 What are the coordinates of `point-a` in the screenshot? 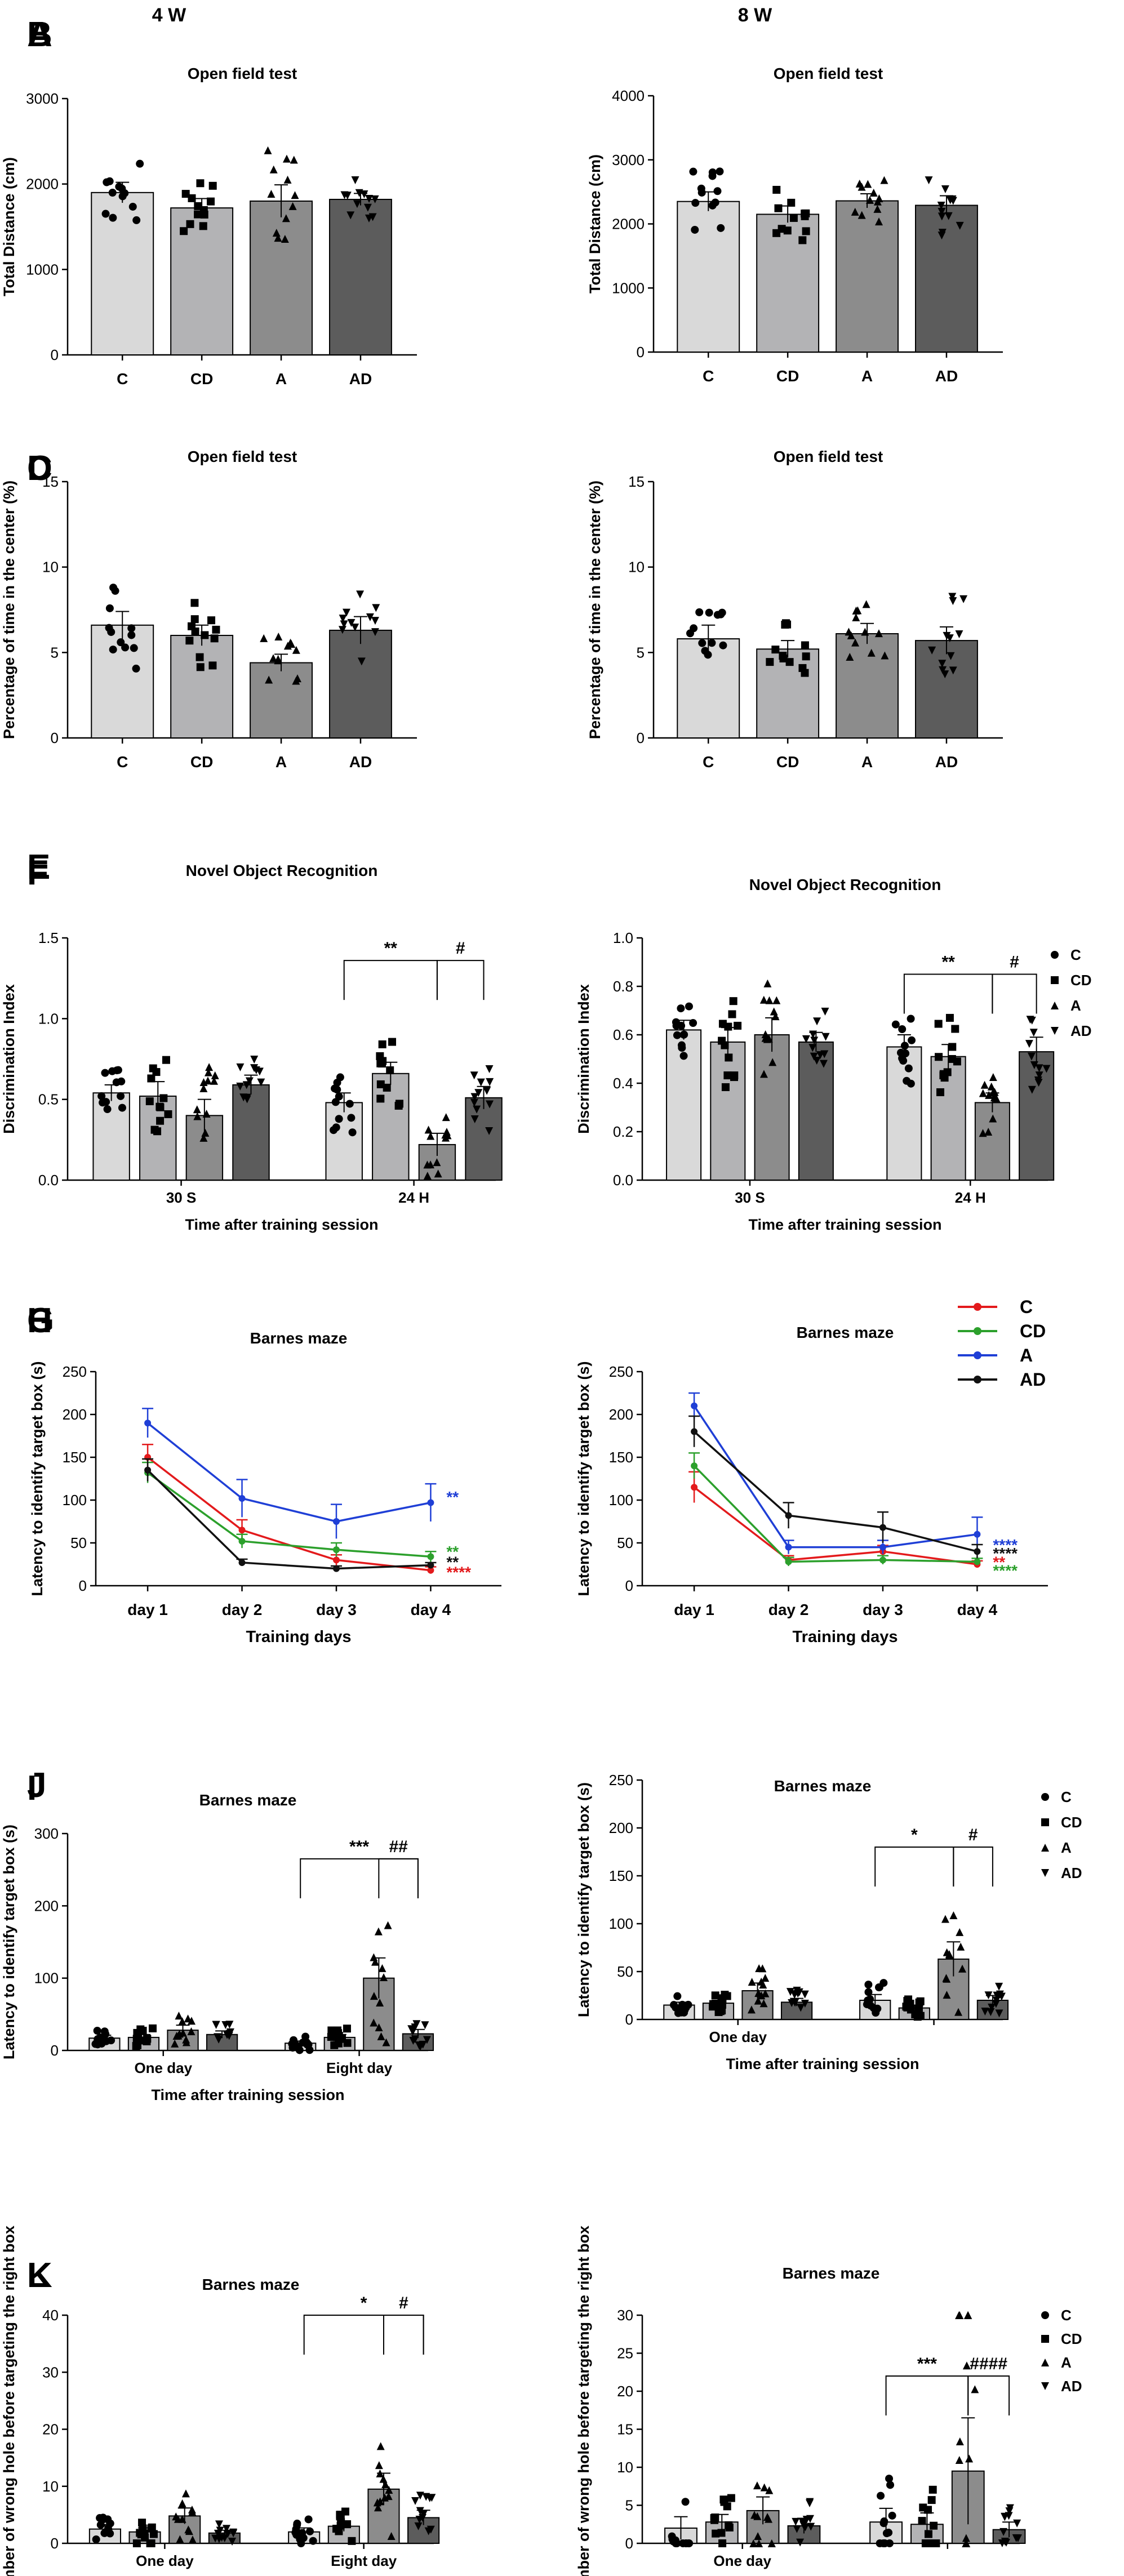 It's located at (336, 1521).